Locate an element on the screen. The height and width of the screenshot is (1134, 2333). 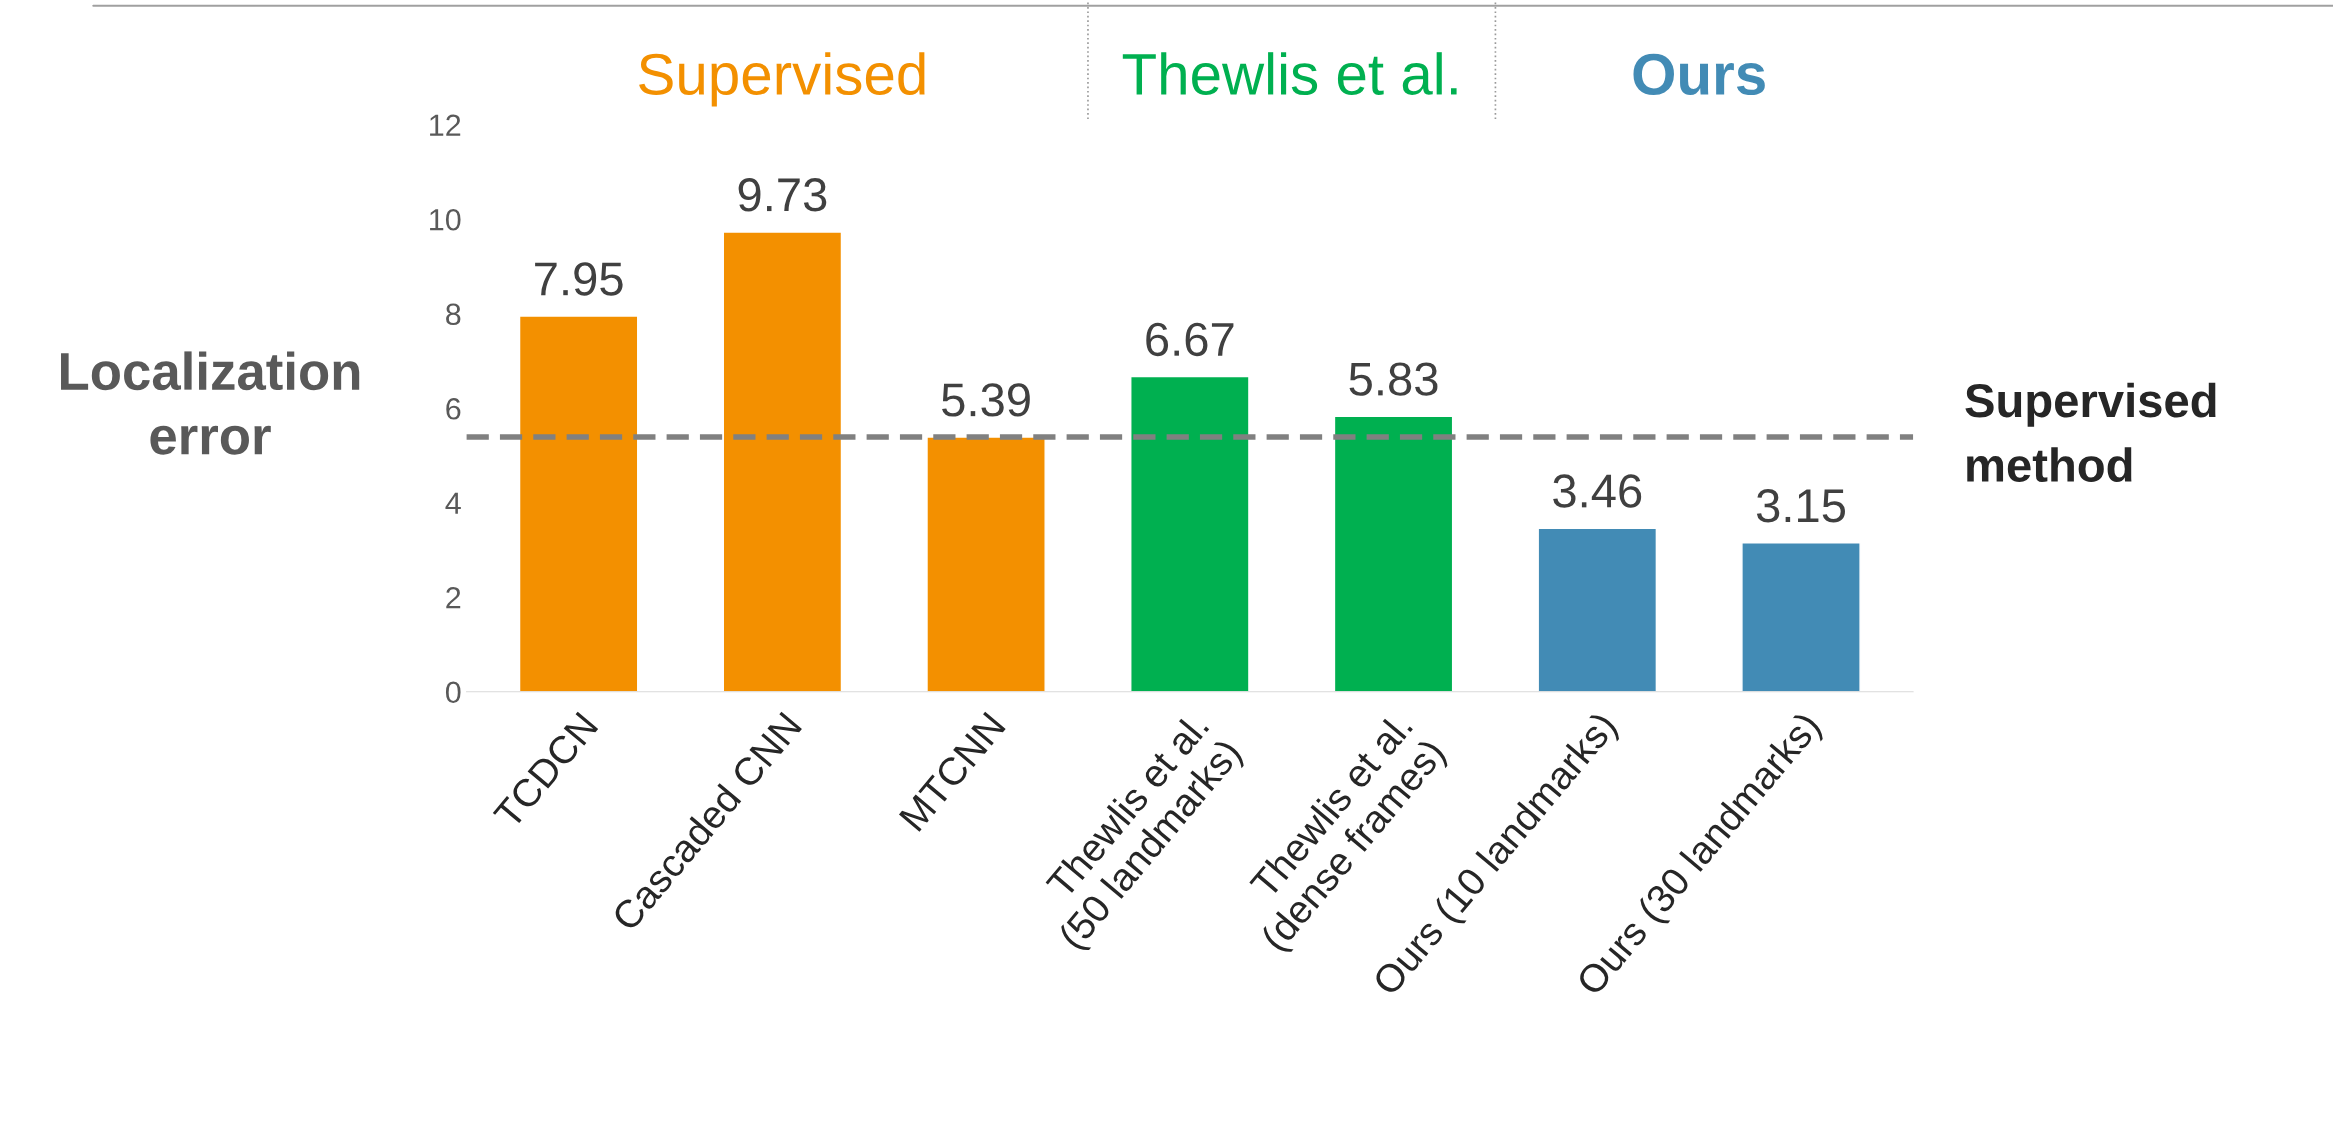
y-tick-label: 2 is located at coordinates (453, 597).